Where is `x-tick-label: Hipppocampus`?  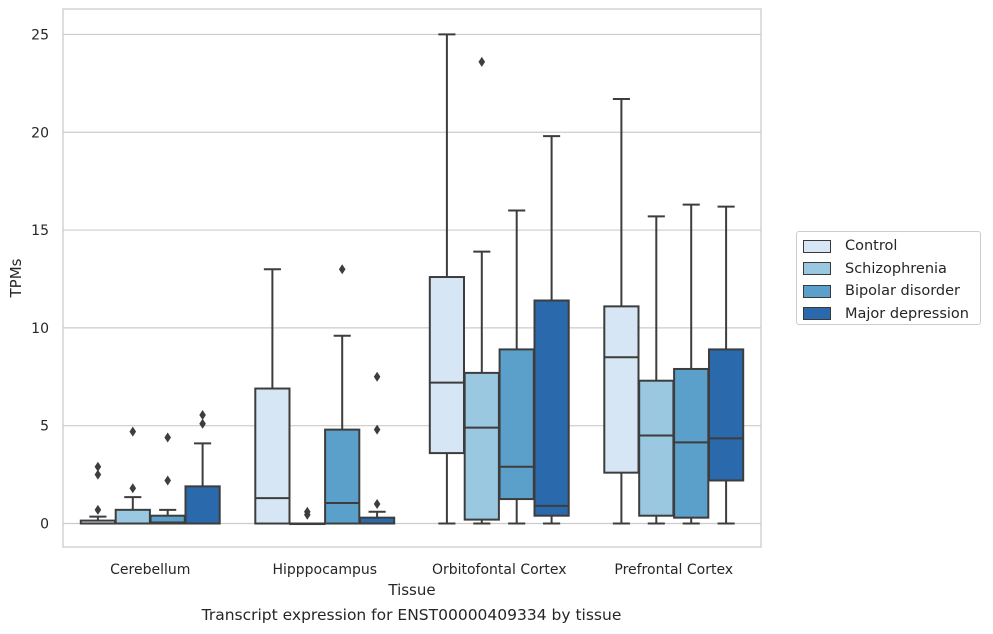 x-tick-label: Hipppocampus is located at coordinates (324, 570).